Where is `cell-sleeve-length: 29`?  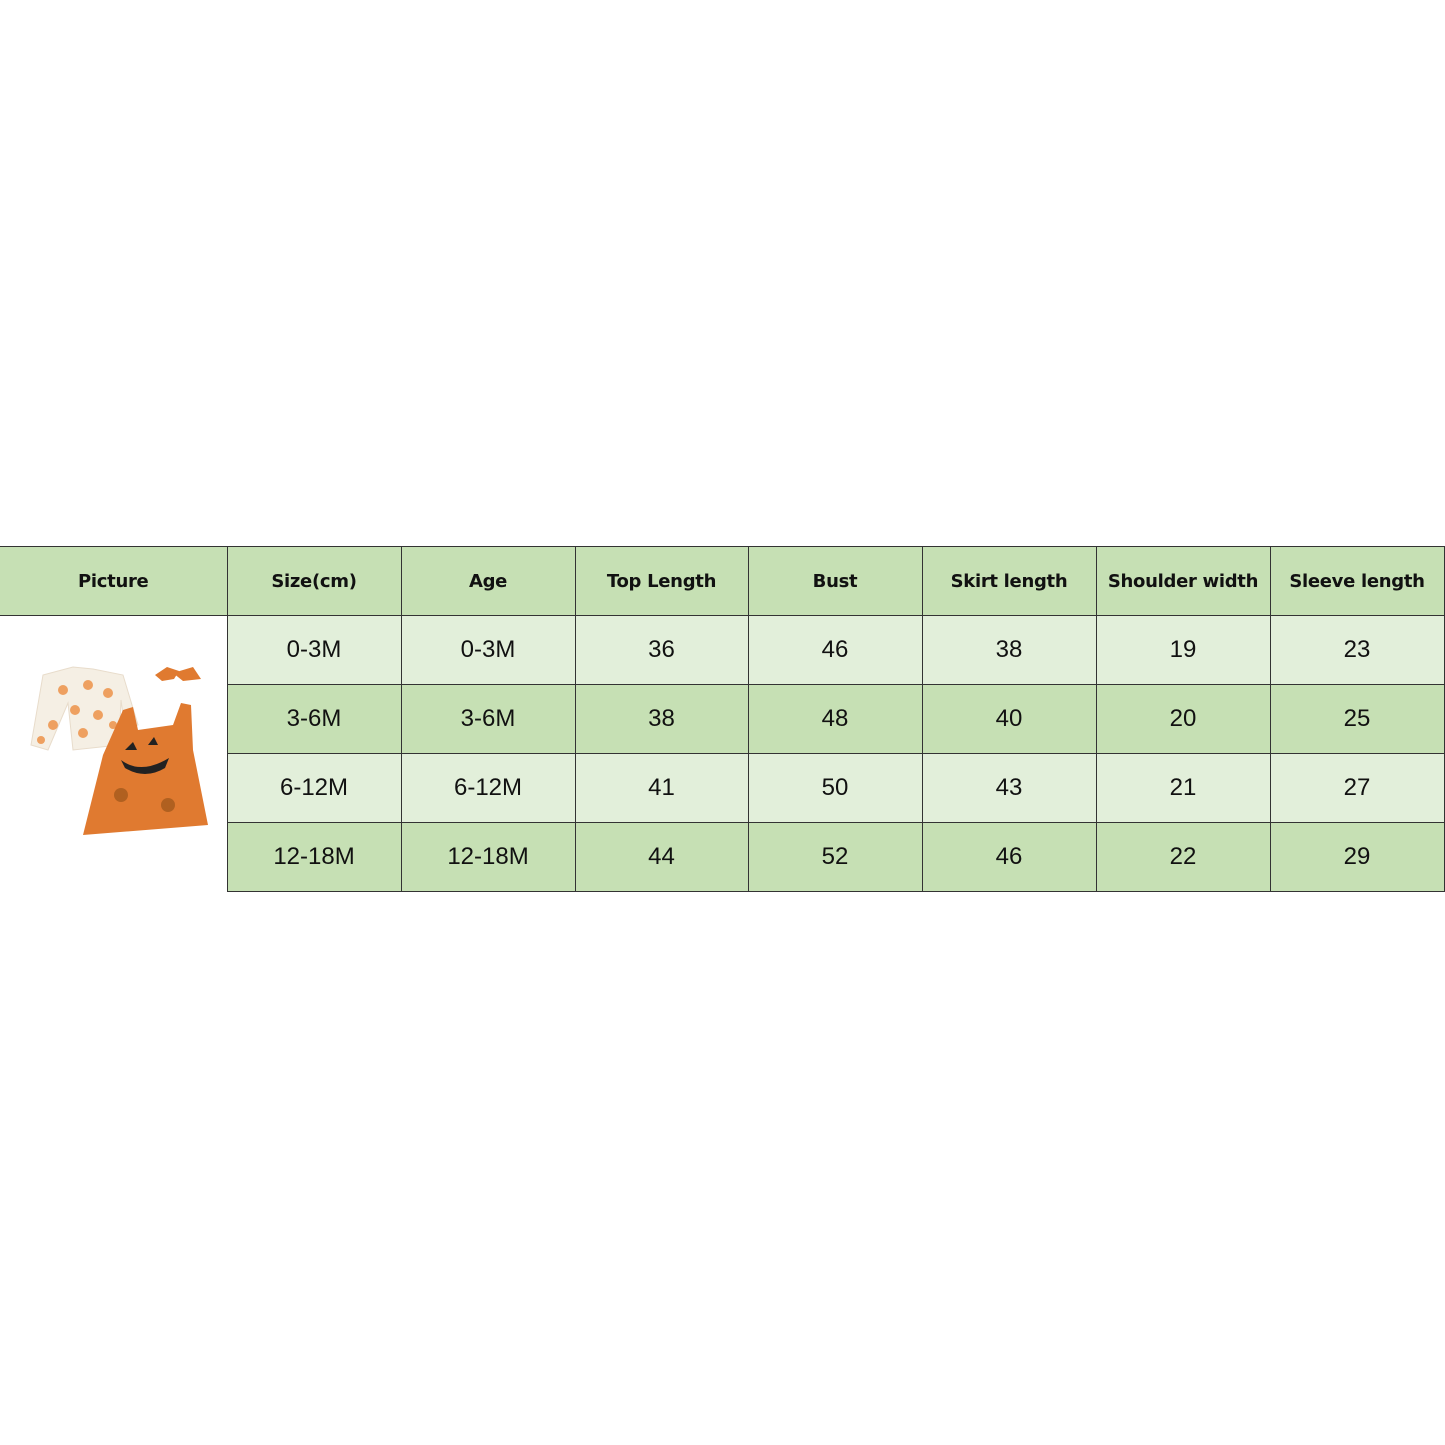
cell-sleeve-length: 29 is located at coordinates (1357, 857).